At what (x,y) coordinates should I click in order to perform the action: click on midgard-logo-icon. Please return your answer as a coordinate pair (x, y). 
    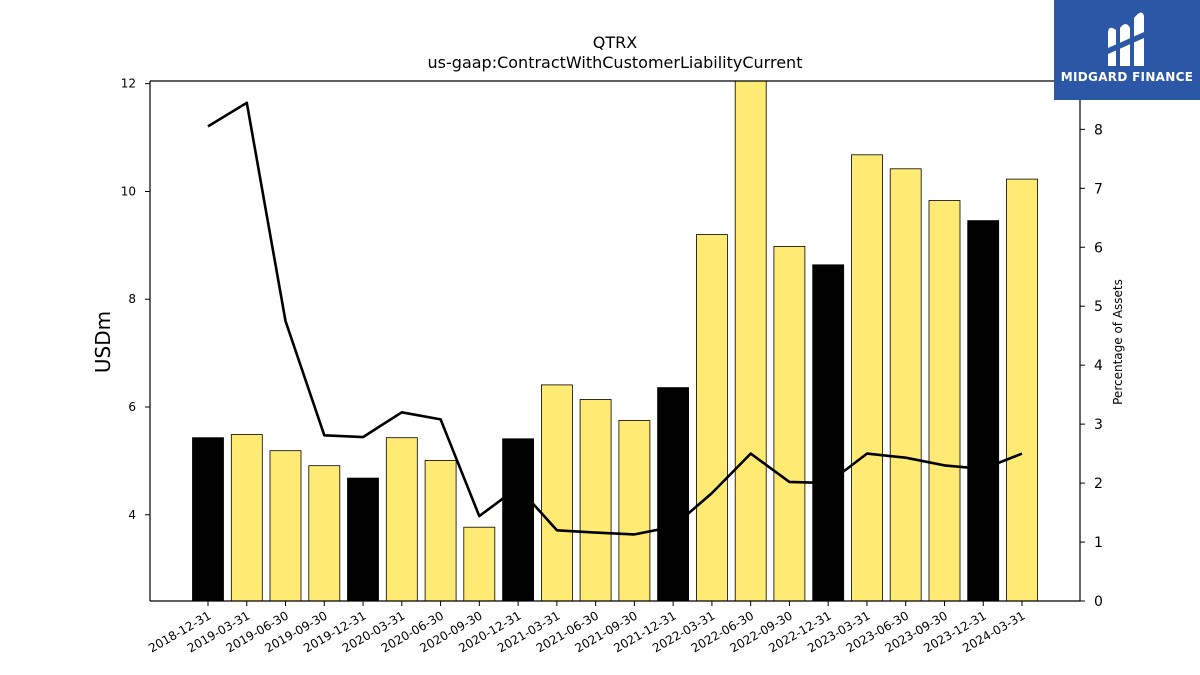
    Looking at the image, I should click on (1126, 39).